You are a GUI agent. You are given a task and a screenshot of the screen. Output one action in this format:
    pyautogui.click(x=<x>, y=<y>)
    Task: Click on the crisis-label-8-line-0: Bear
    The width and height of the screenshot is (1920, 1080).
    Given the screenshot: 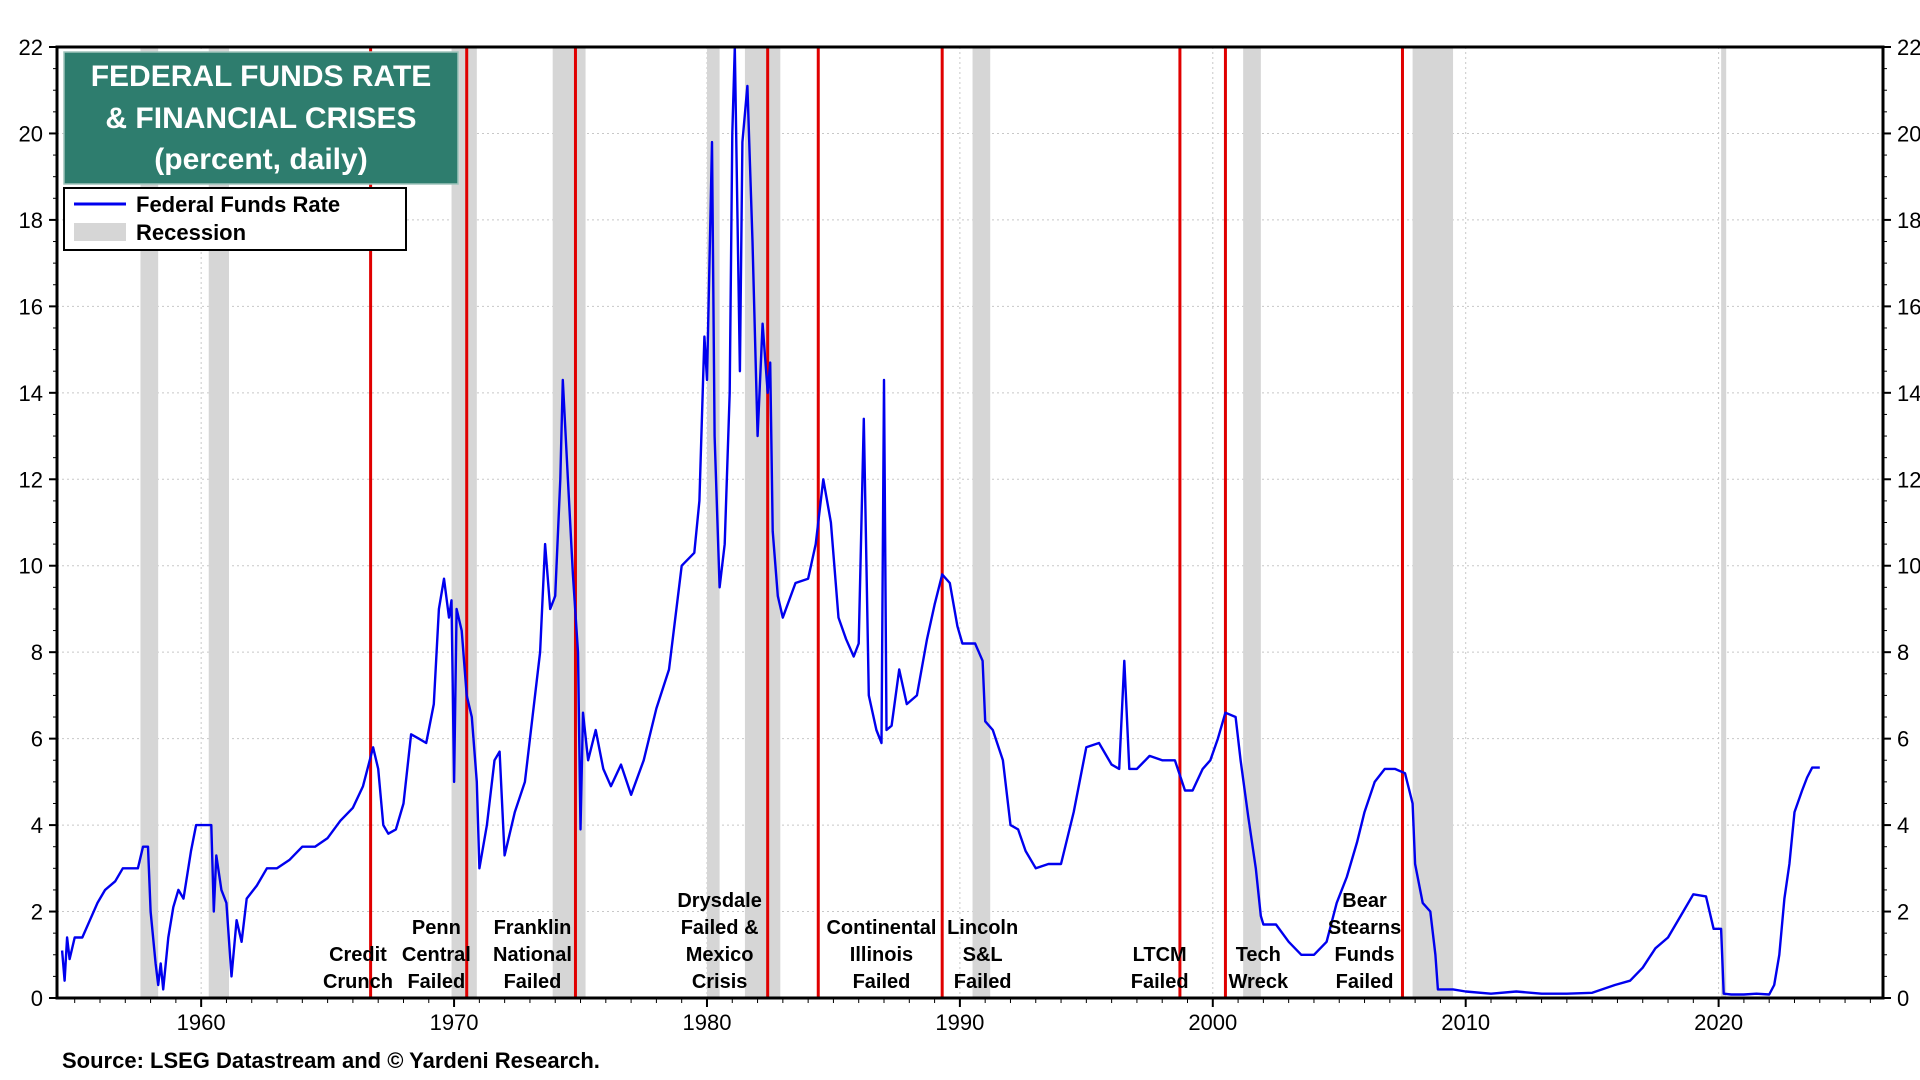 What is the action you would take?
    pyautogui.click(x=1364, y=901)
    